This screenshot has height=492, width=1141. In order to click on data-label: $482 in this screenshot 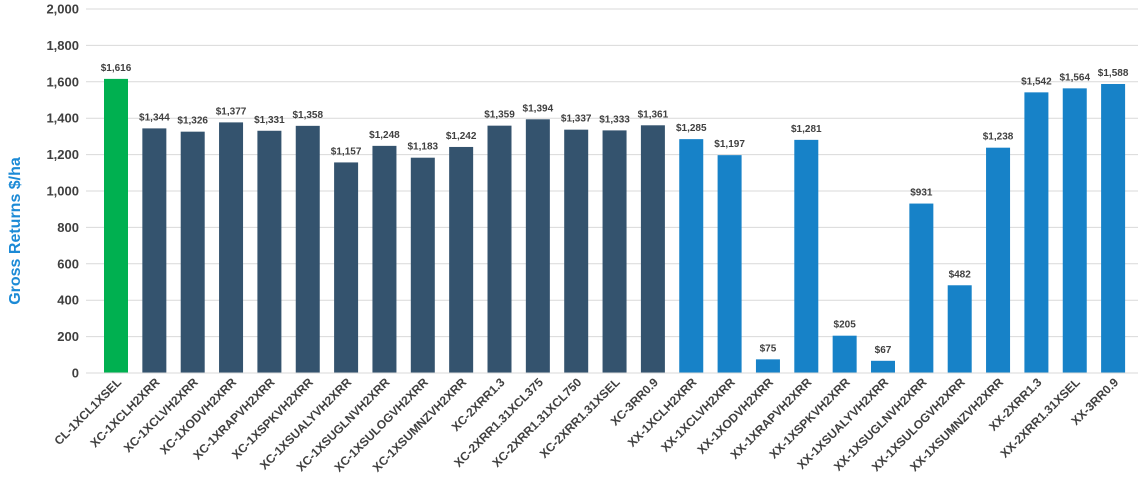, I will do `click(960, 274)`.